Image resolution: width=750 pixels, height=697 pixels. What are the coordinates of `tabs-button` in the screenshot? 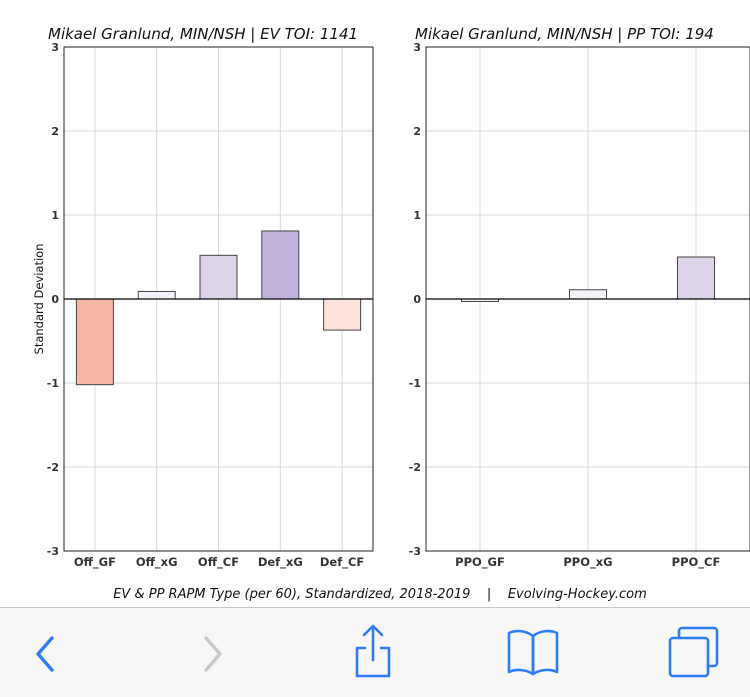 It's located at (694, 652).